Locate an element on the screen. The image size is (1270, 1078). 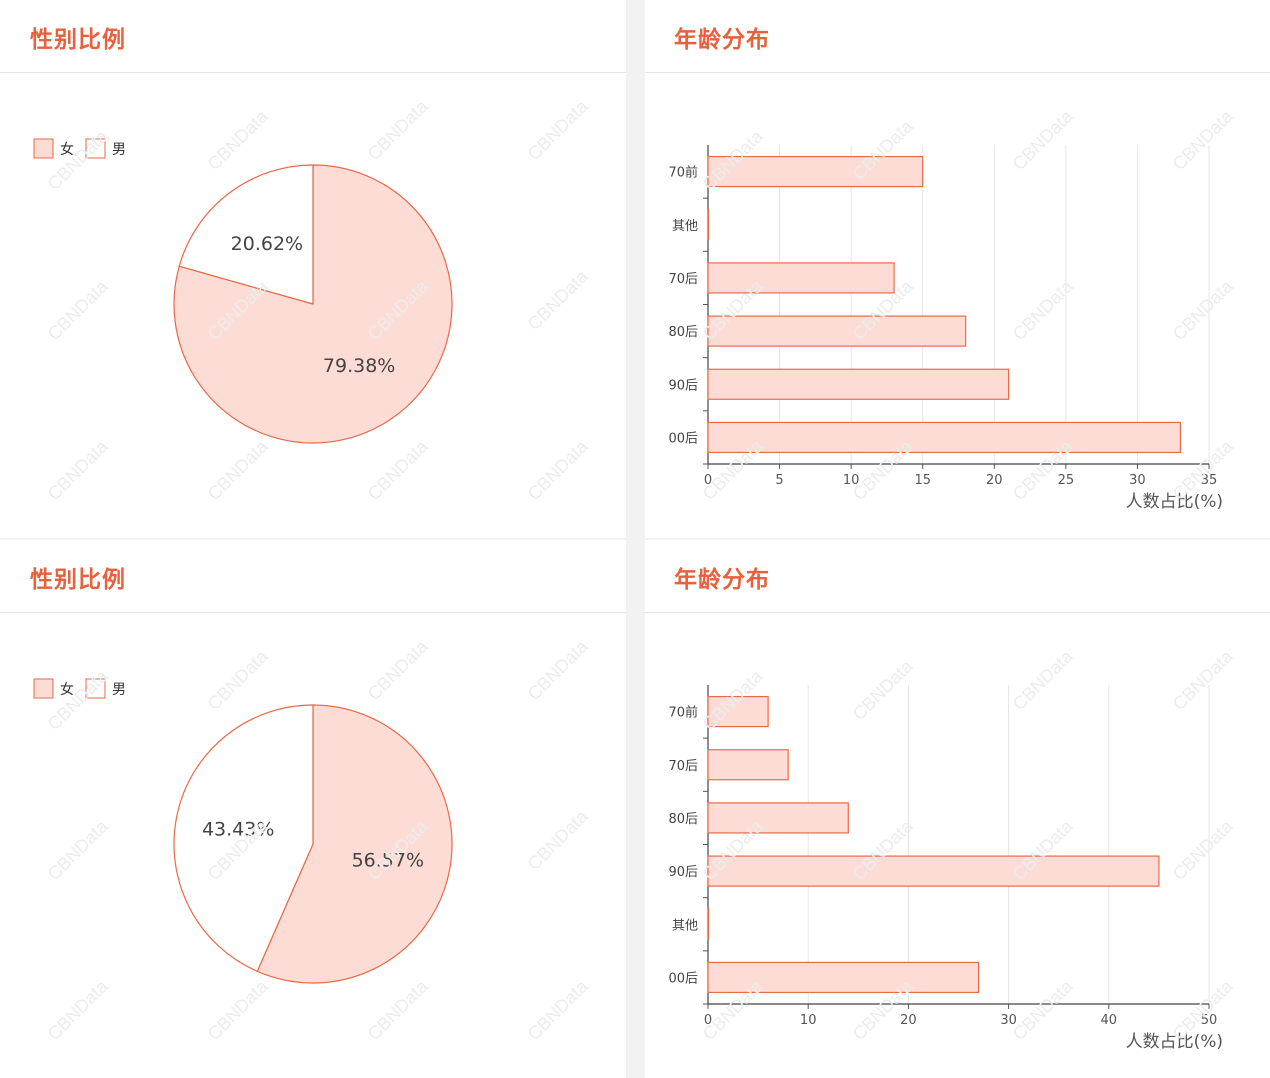
pie-label: 43.43% is located at coordinates (238, 829).